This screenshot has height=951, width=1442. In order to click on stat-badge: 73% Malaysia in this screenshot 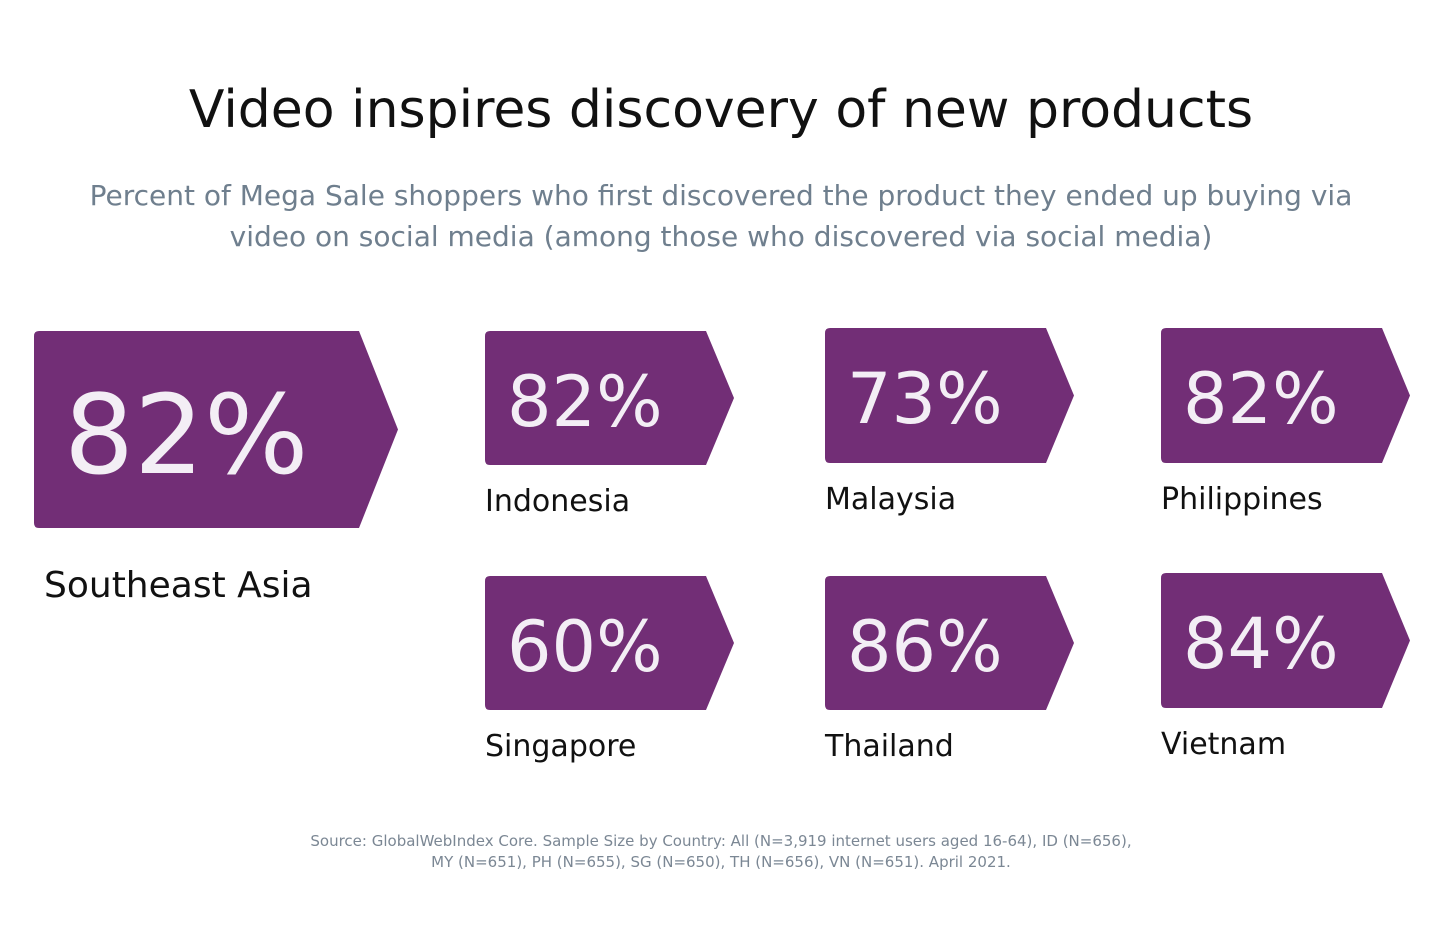, I will do `click(949, 421)`.